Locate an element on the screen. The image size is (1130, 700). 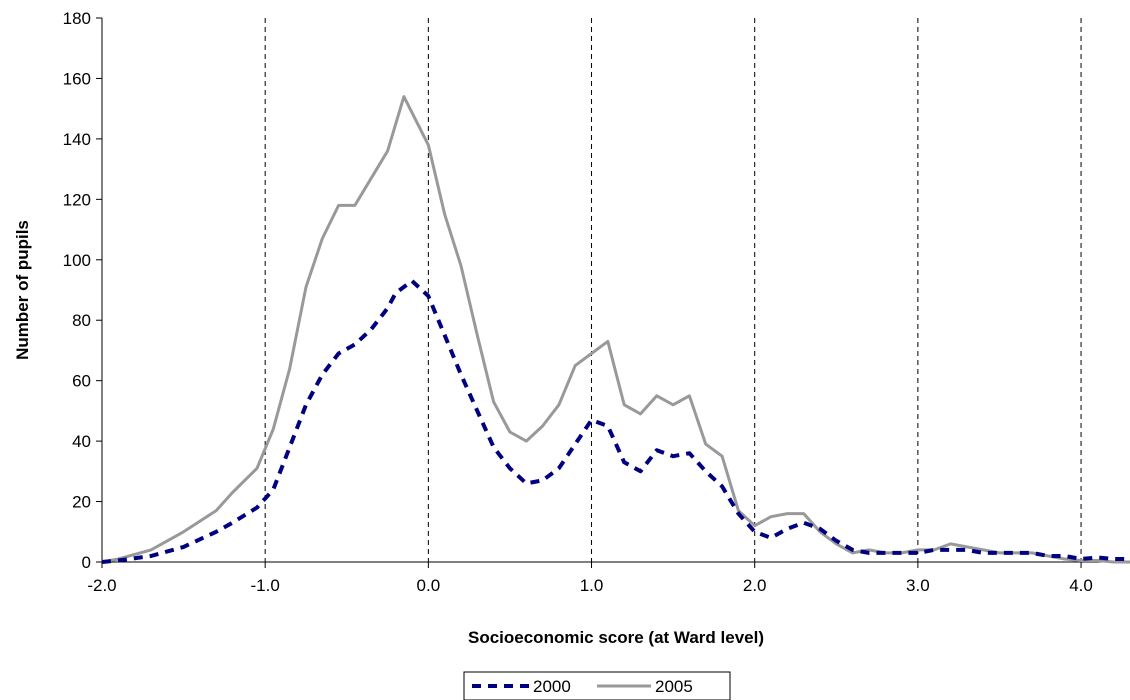
x-tick-label: 3.0 is located at coordinates (918, 585).